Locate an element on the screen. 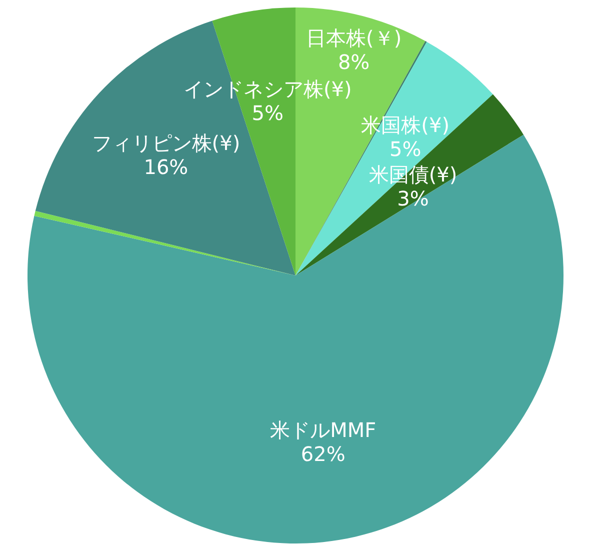  slice-label: インドネシア株(¥) is located at coordinates (268, 88).